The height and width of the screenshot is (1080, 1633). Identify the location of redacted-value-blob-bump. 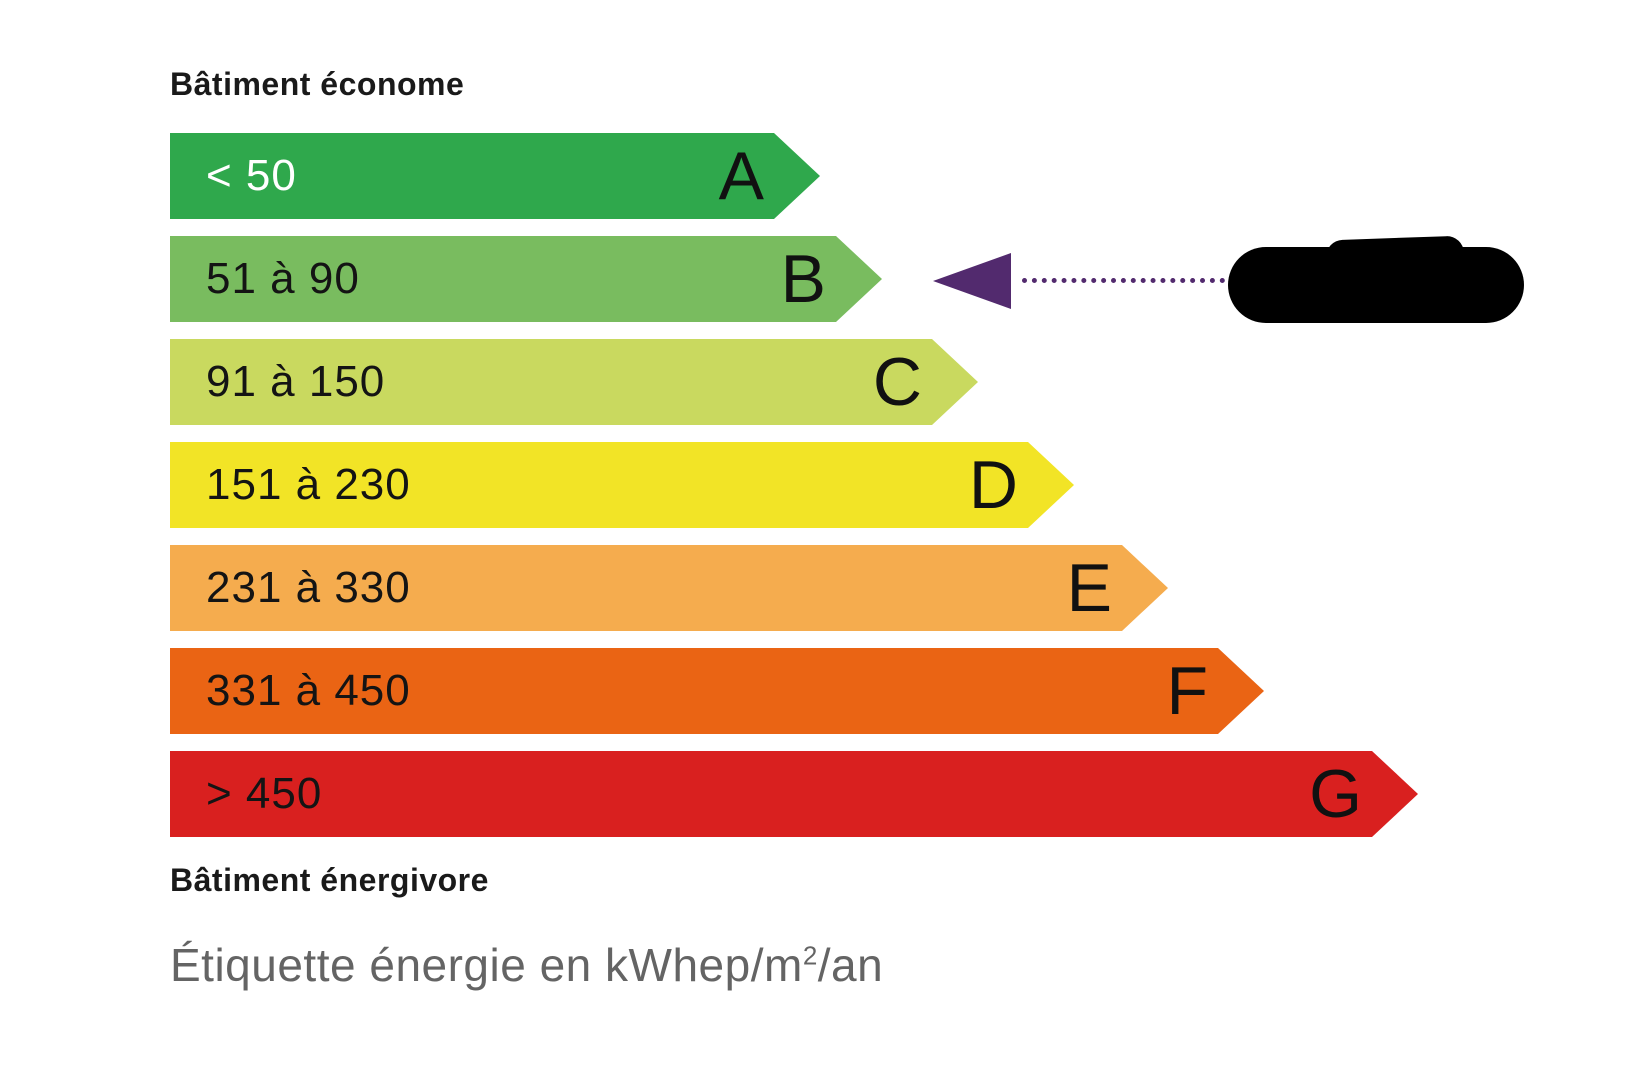
(1395, 255).